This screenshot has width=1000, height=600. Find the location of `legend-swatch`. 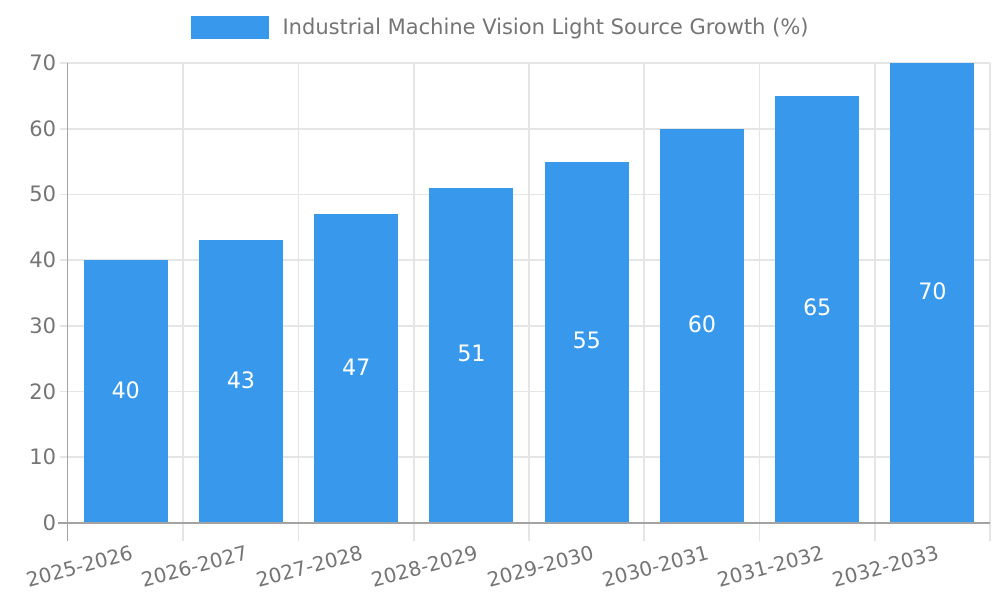

legend-swatch is located at coordinates (230, 27).